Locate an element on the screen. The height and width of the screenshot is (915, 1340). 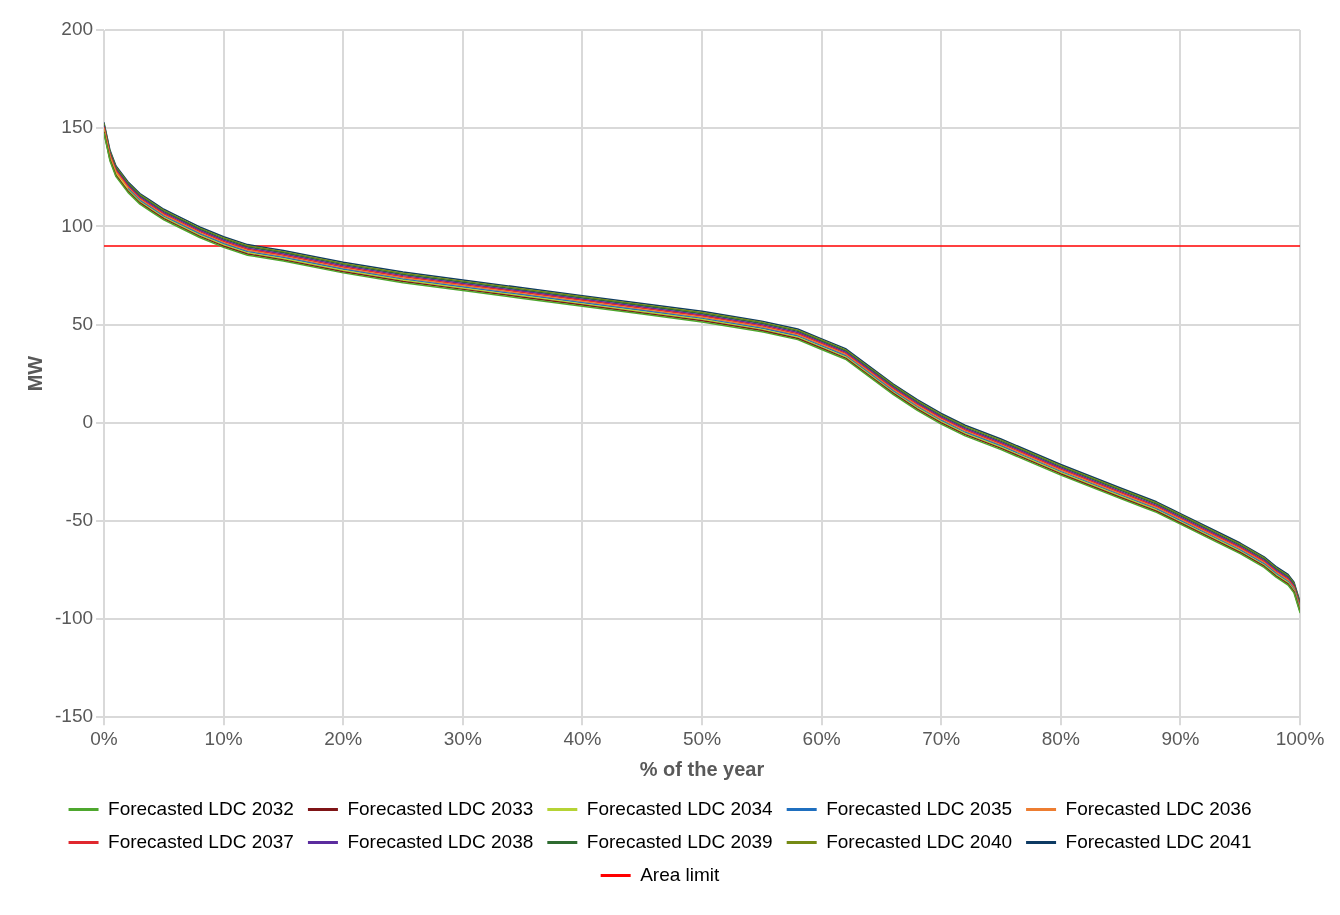
legend-label: Forecasted LDC 2040 is located at coordinates (919, 841).